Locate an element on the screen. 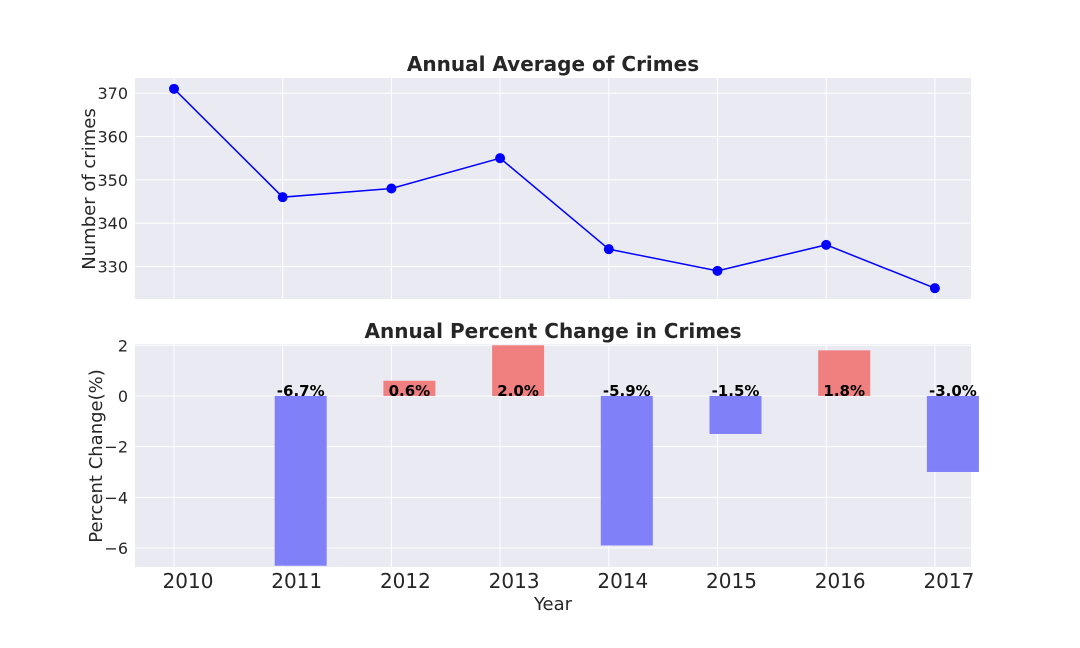 The image size is (1080, 648). line-chart-y-ticks: 330 340 350 360 370 is located at coordinates (112, 180).